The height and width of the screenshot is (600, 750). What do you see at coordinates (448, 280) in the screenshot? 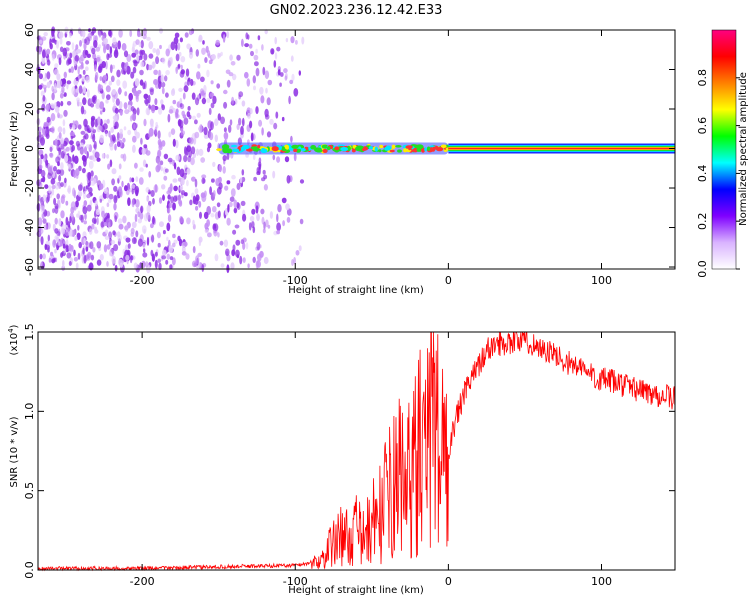
I see `x-tick-label: 0` at bounding box center [448, 280].